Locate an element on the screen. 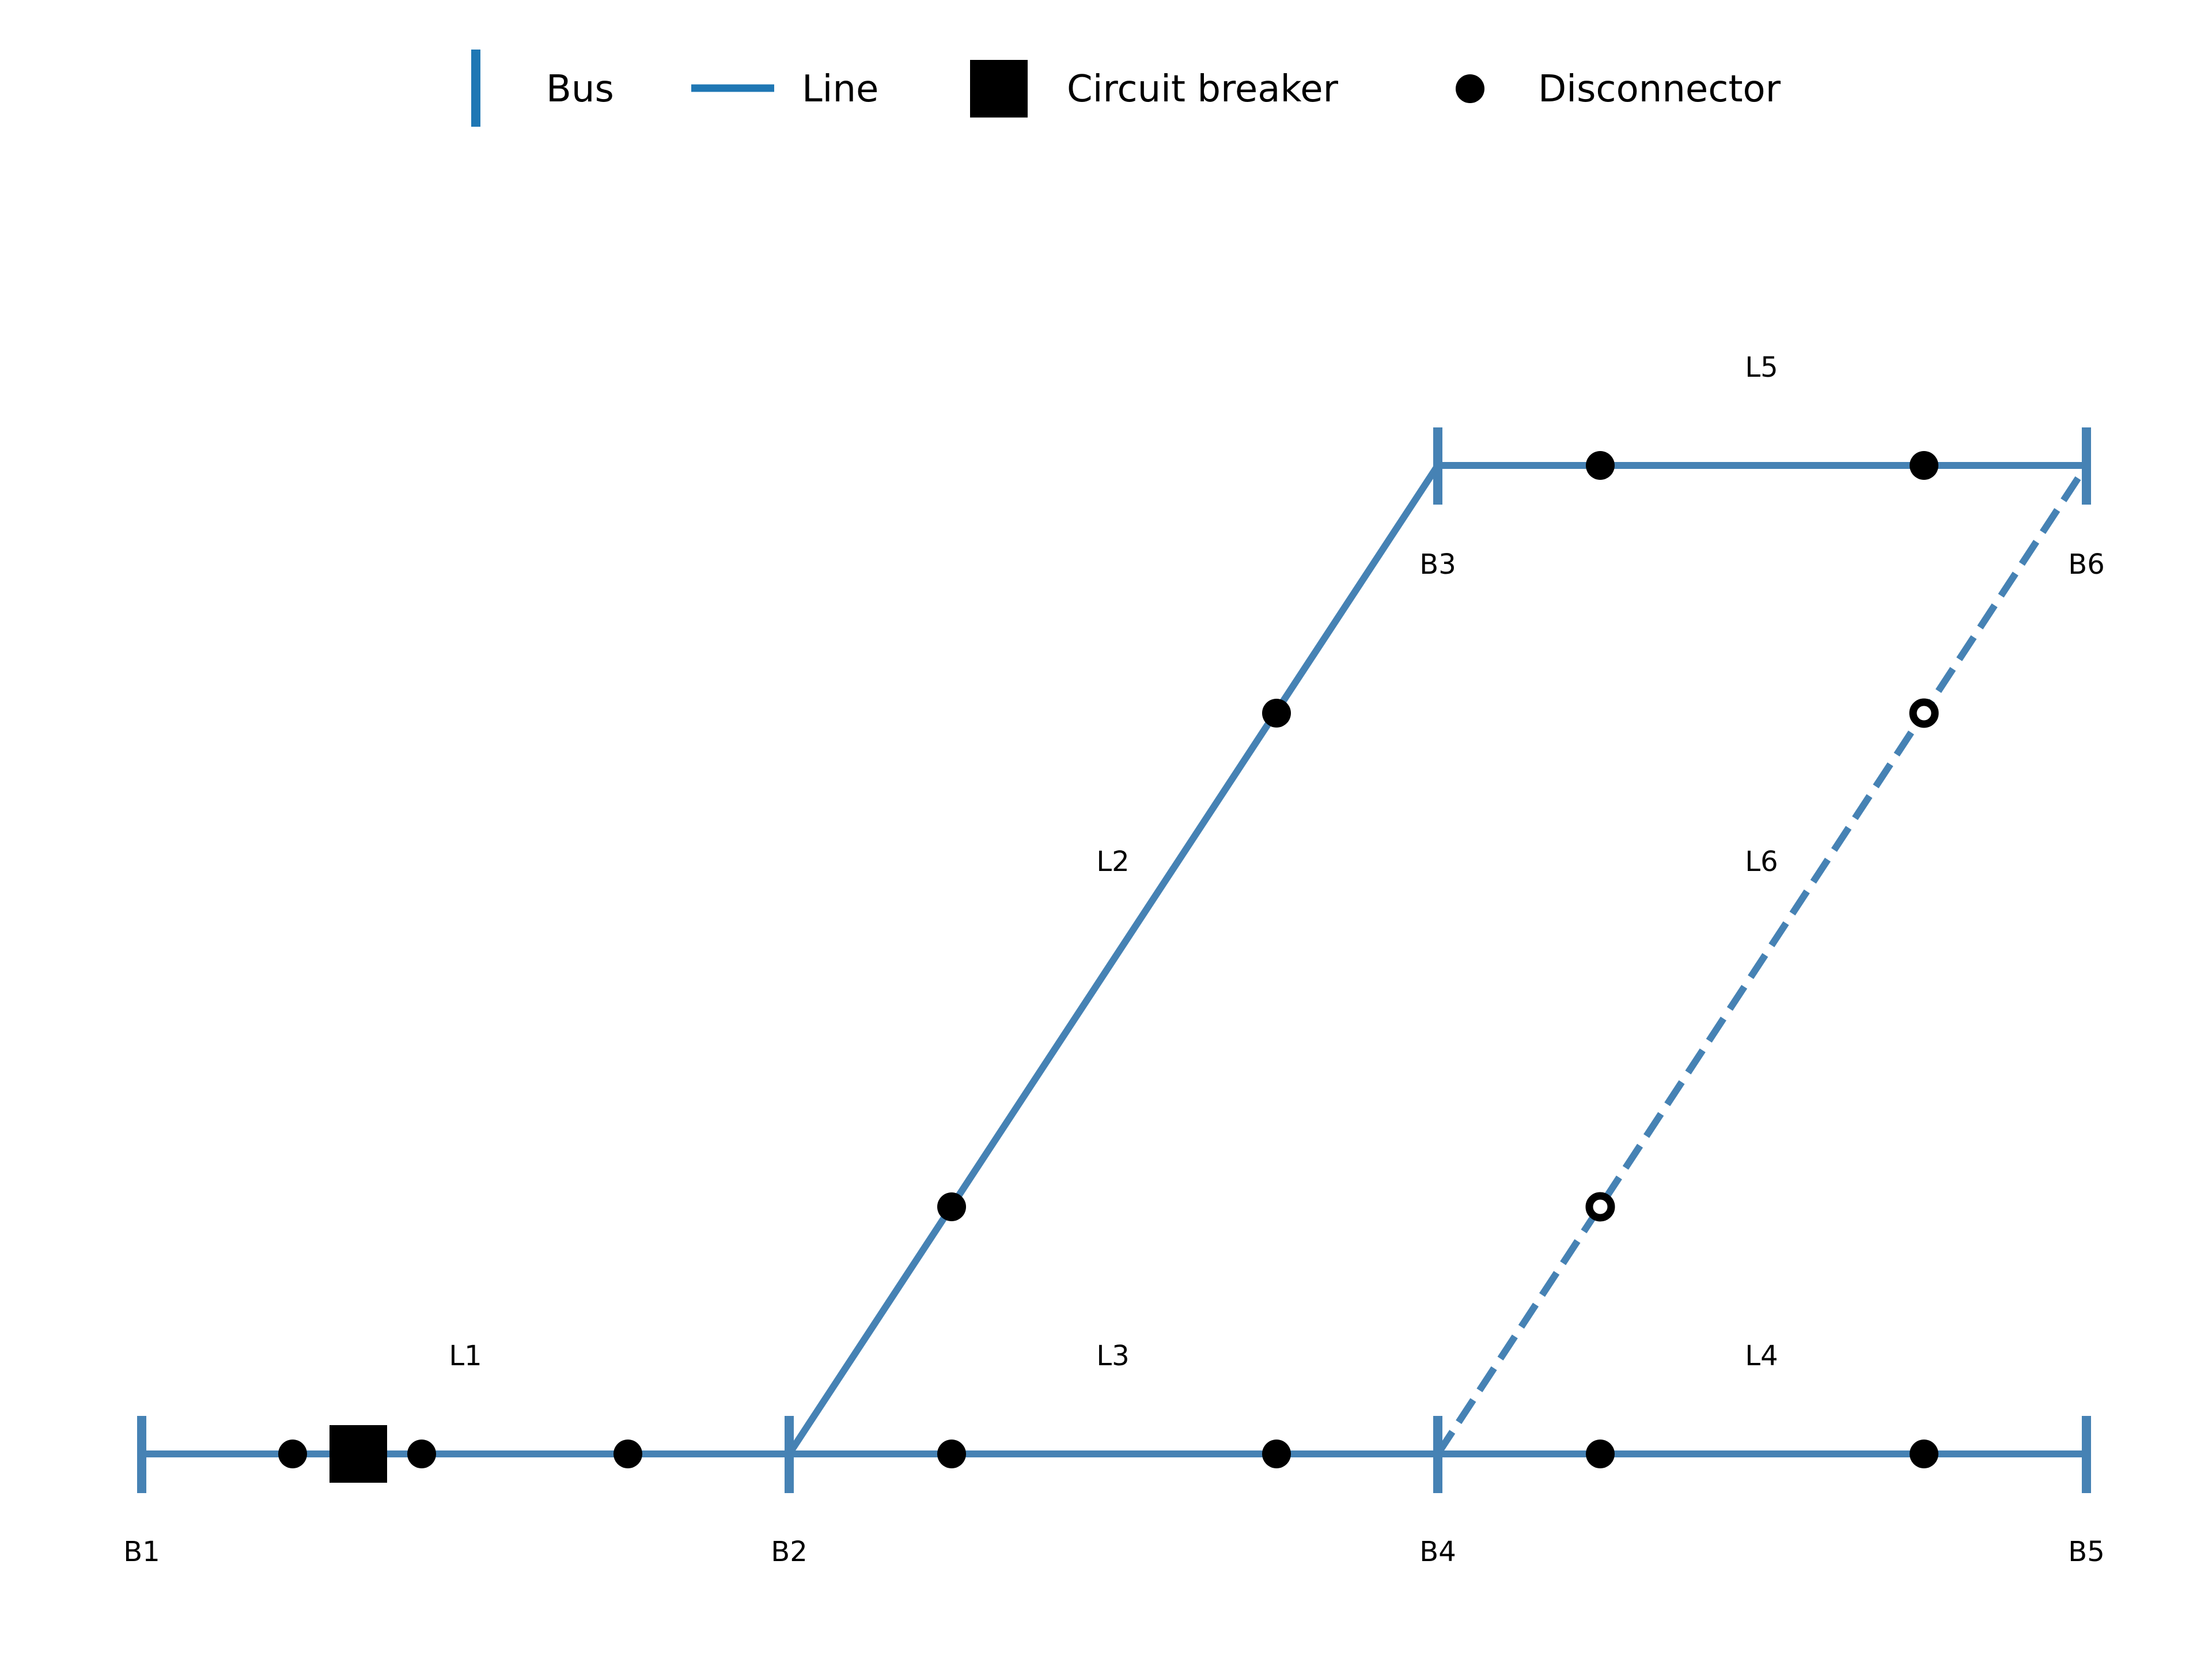 This screenshot has height=1659, width=2212. line-label-l2: L2 is located at coordinates (1112, 862).